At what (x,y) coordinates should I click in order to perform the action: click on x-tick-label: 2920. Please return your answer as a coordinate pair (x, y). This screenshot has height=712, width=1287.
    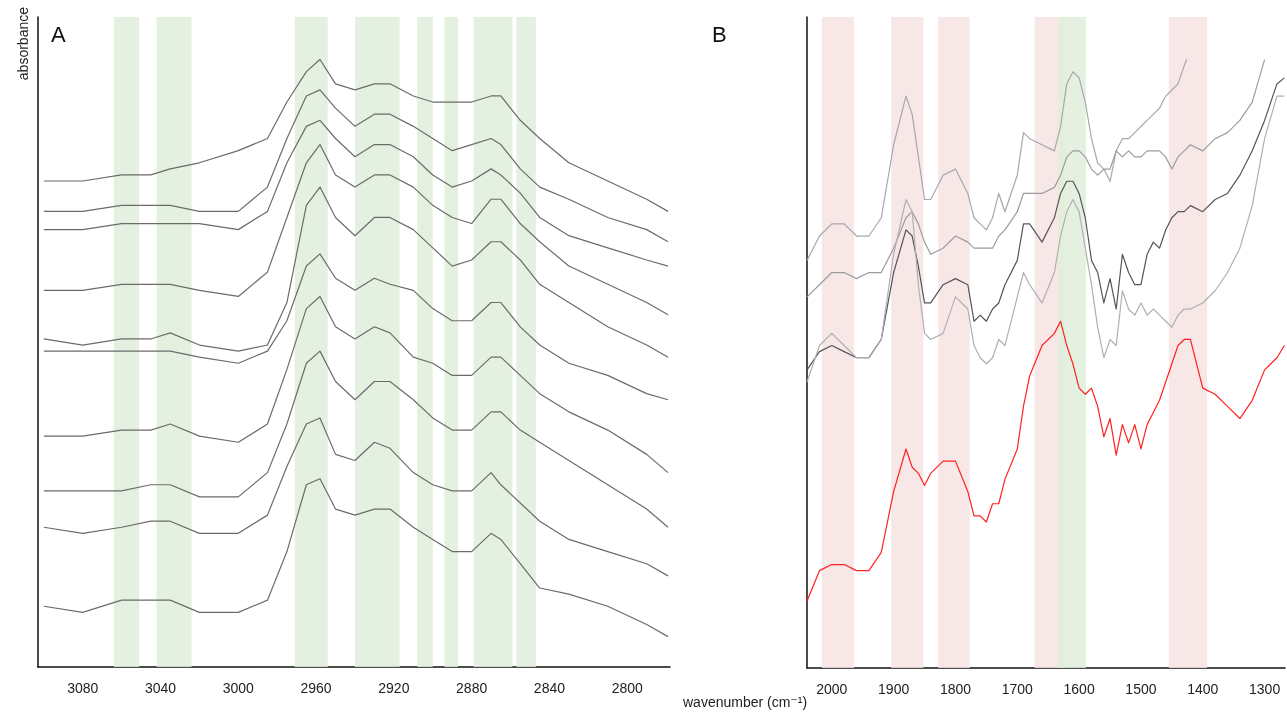
    Looking at the image, I should click on (394, 688).